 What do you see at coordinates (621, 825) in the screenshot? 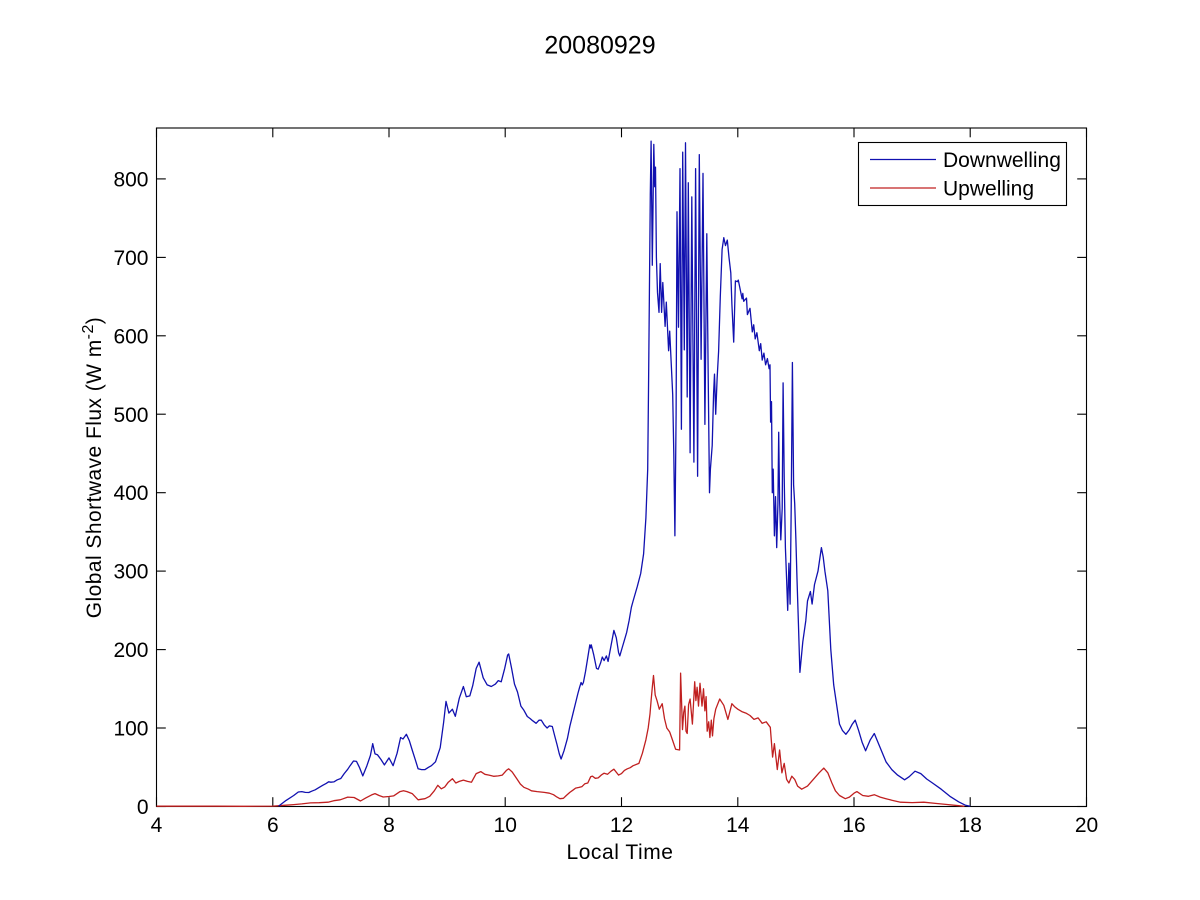
I see `svg-text: 12` at bounding box center [621, 825].